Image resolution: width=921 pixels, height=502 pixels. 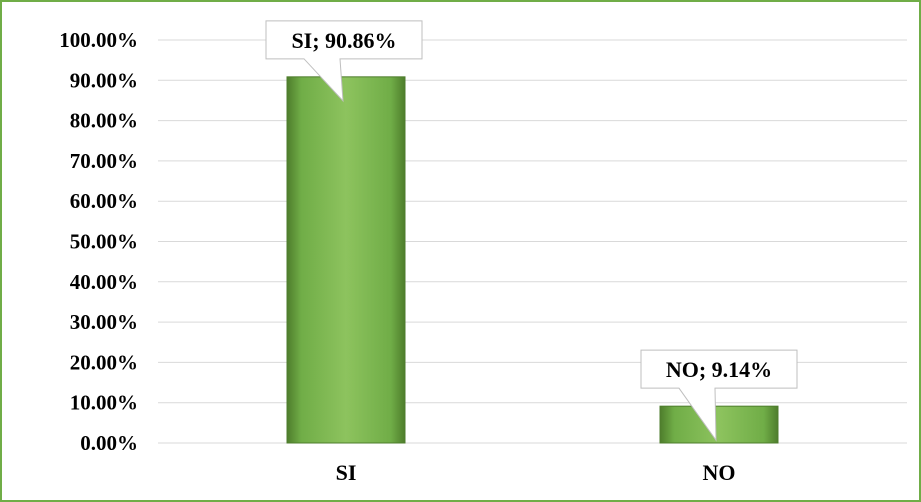 I want to click on y-tick-label: 80.00%, so click(x=104, y=121).